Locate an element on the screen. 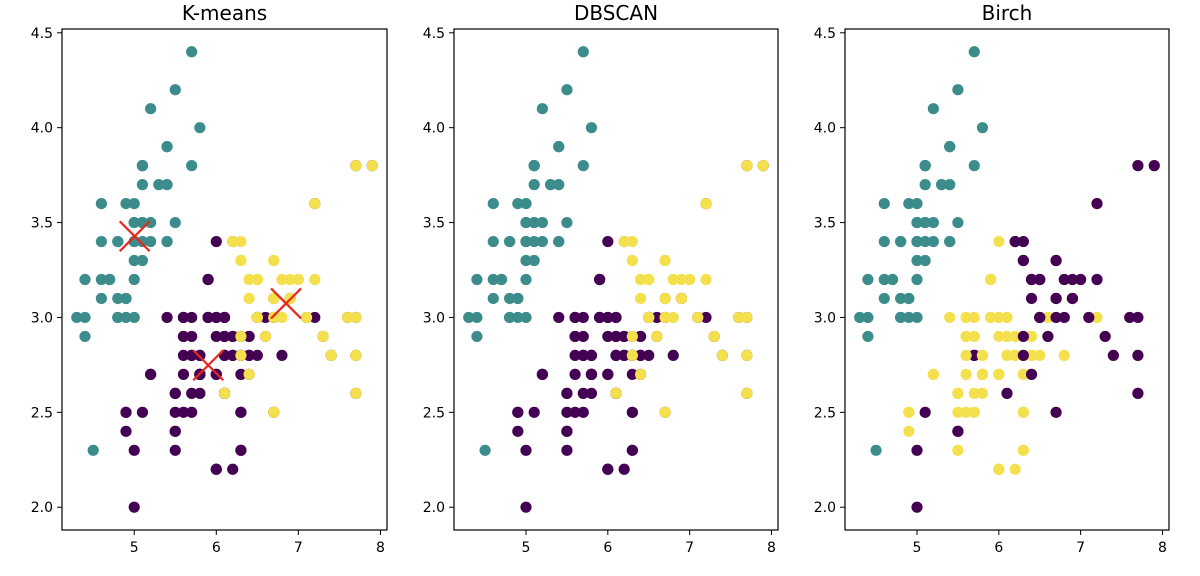 The width and height of the screenshot is (1200, 576). y-tick-label: 3.5 is located at coordinates (434, 224).